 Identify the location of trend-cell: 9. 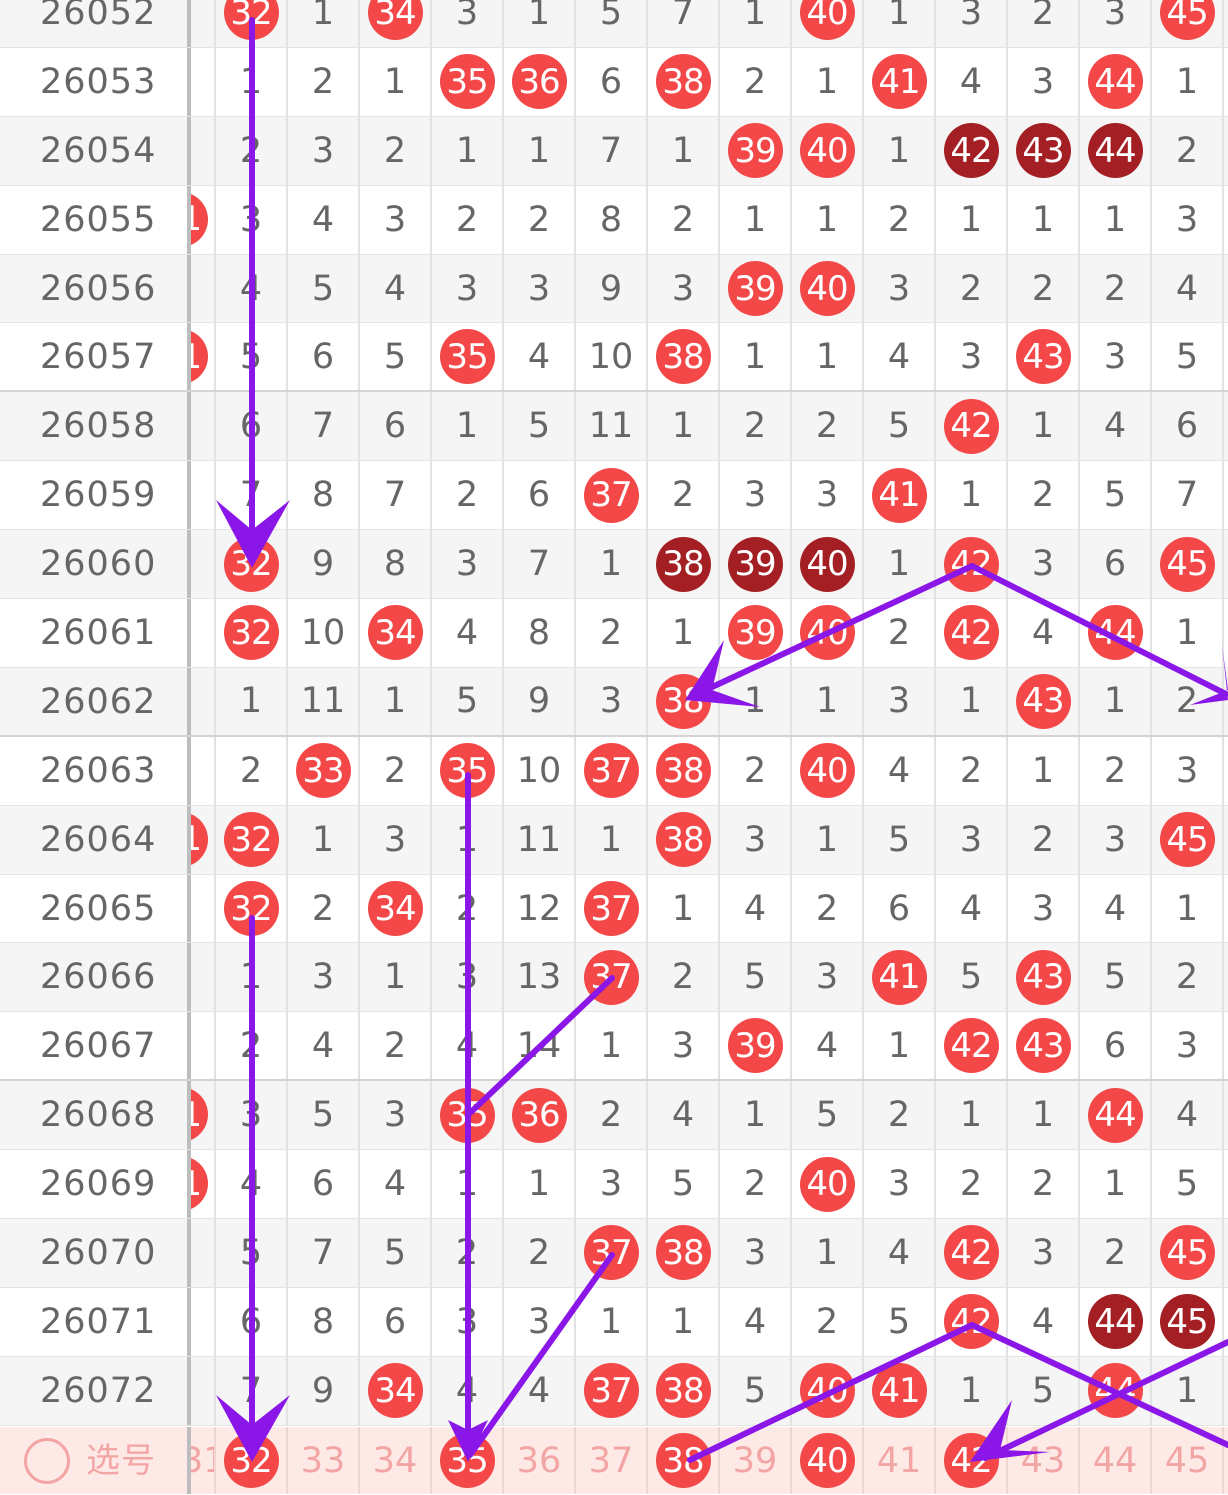
(324, 1390).